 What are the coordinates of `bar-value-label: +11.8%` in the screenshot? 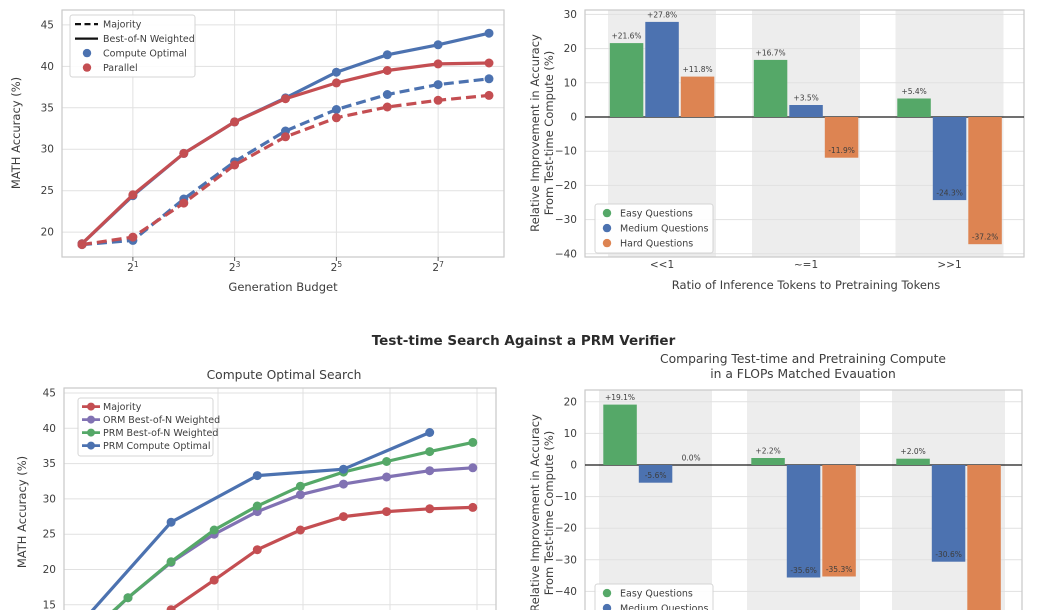 It's located at (698, 69).